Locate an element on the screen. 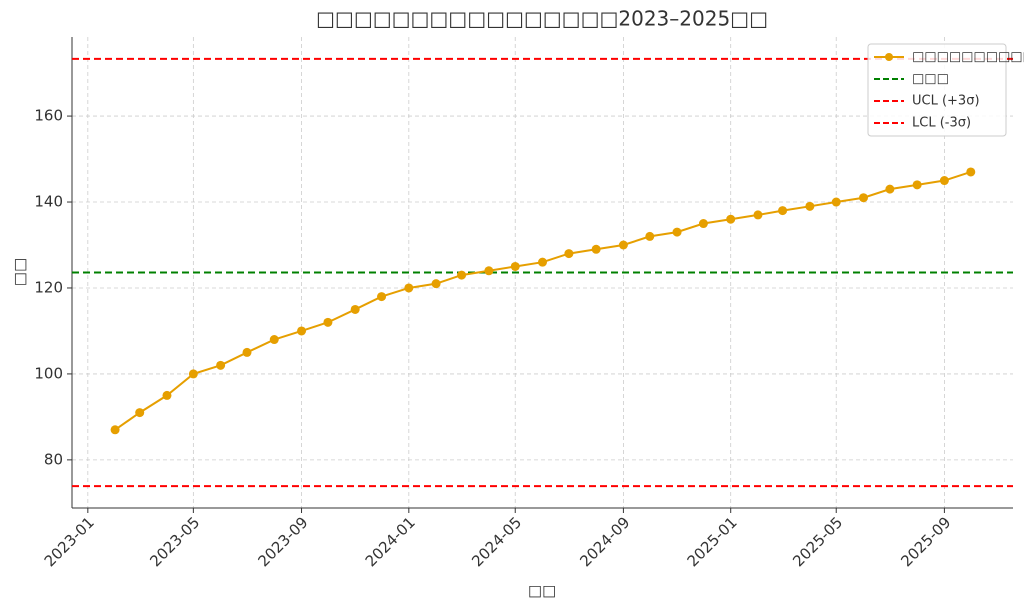 Image resolution: width=1024 pixels, height=610 pixels. x-tick-label: 2025-09 is located at coordinates (925, 541).